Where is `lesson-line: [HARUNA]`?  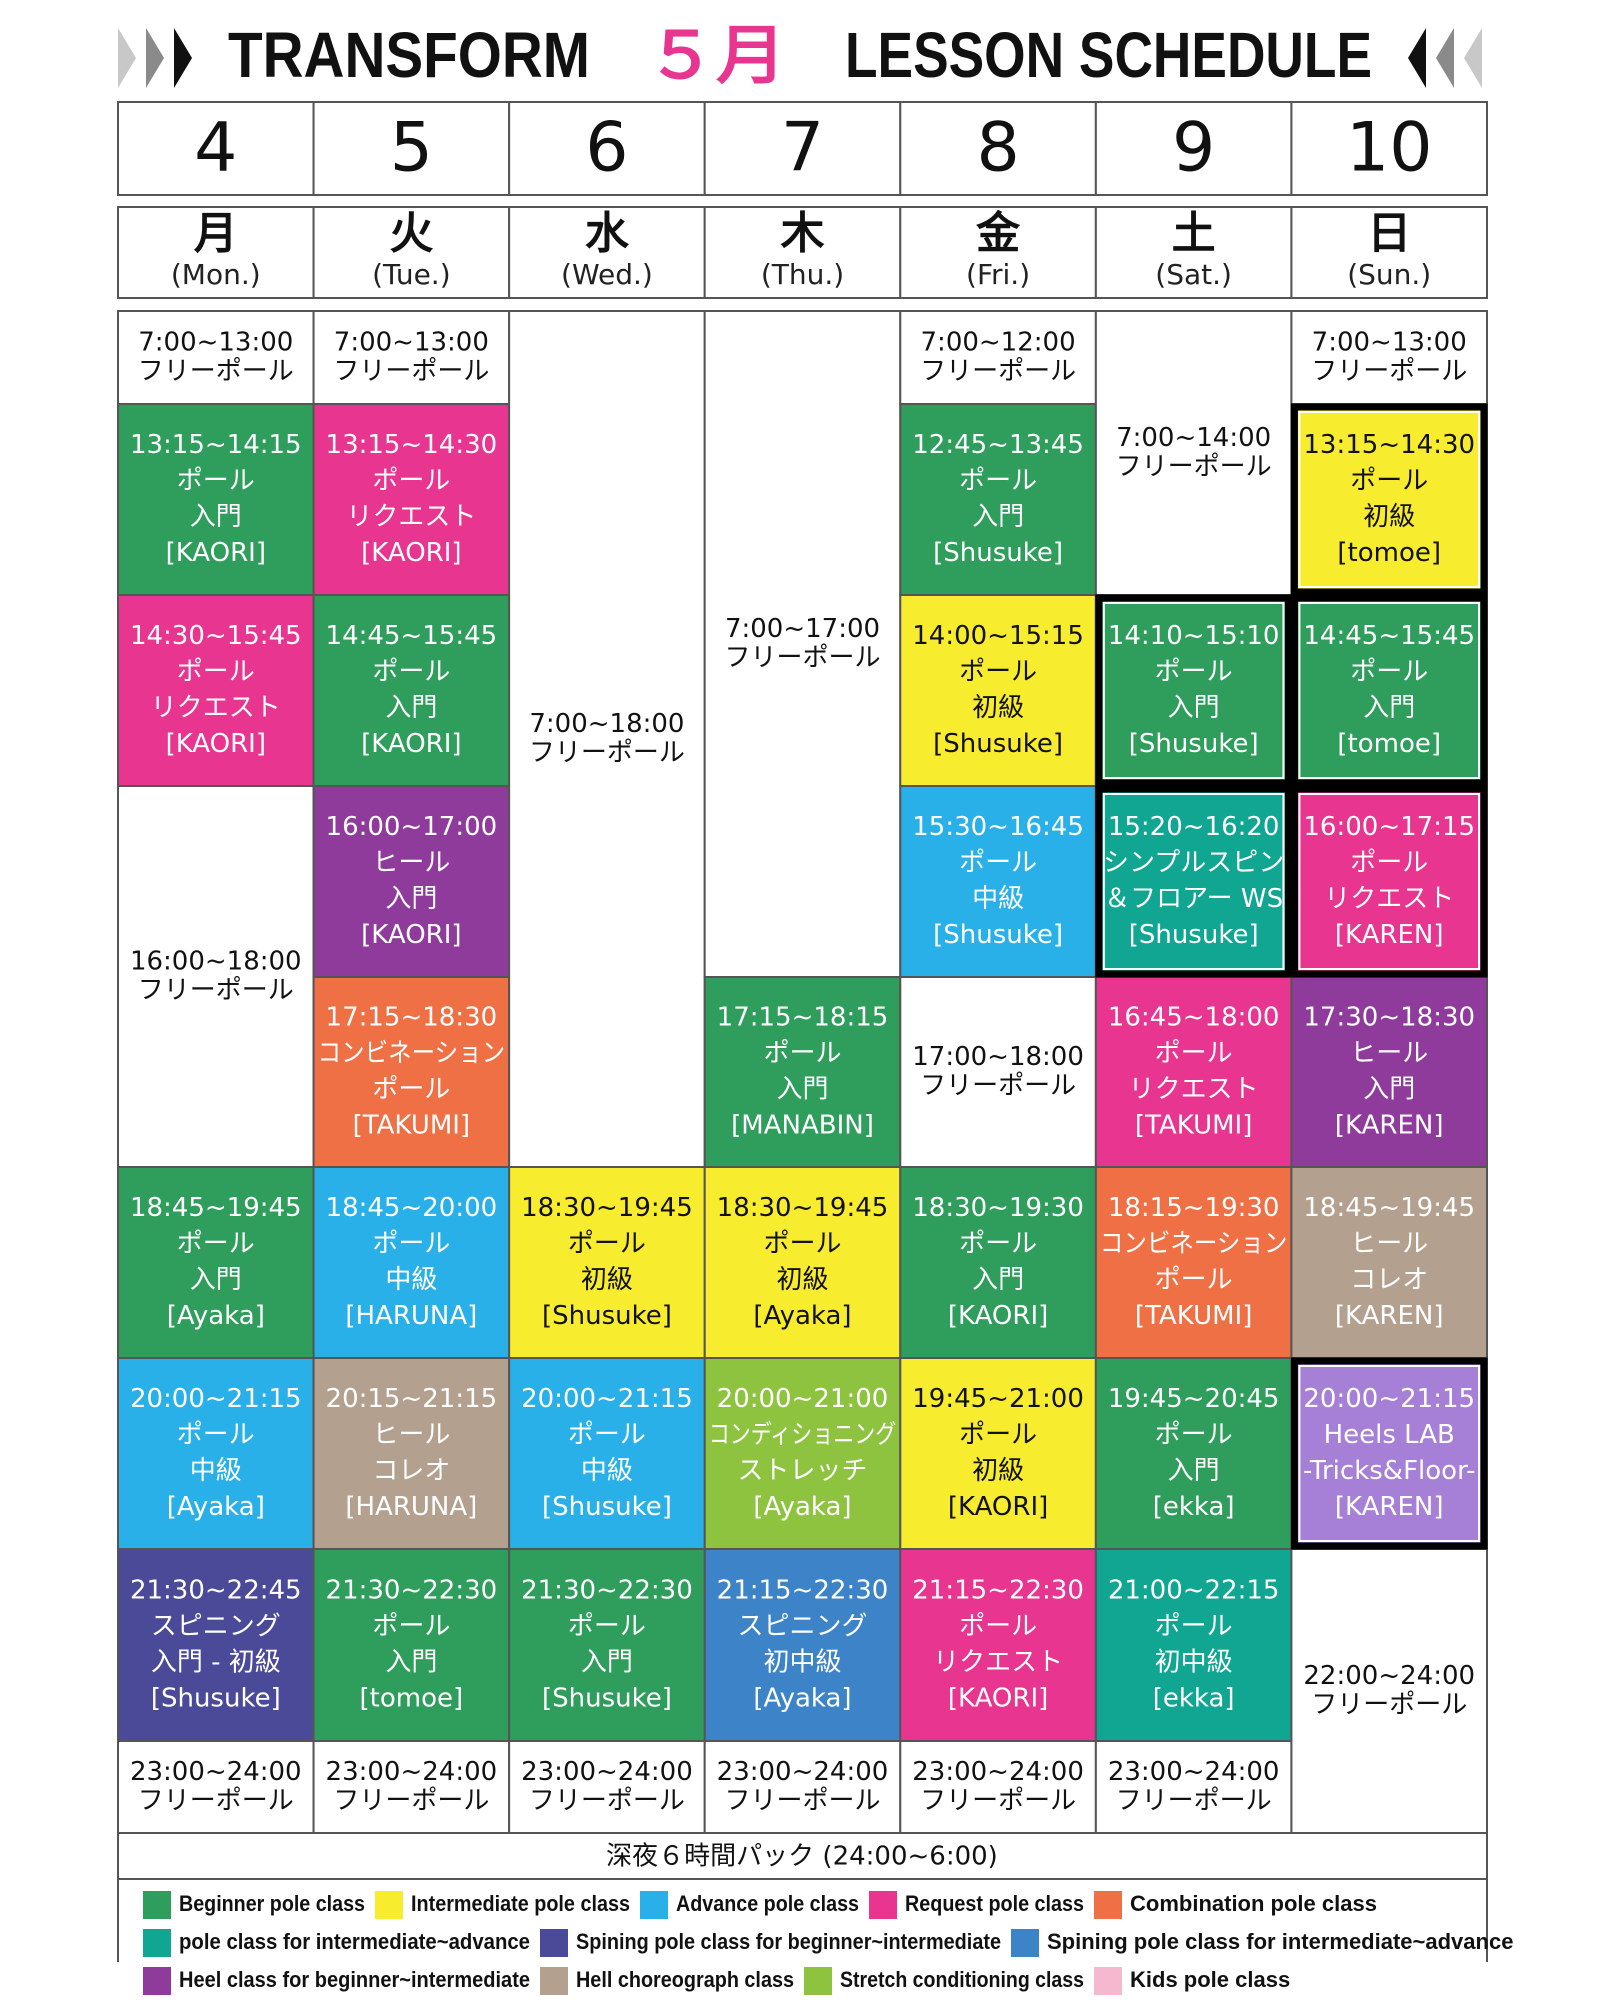
lesson-line: [HARUNA] is located at coordinates (411, 1316).